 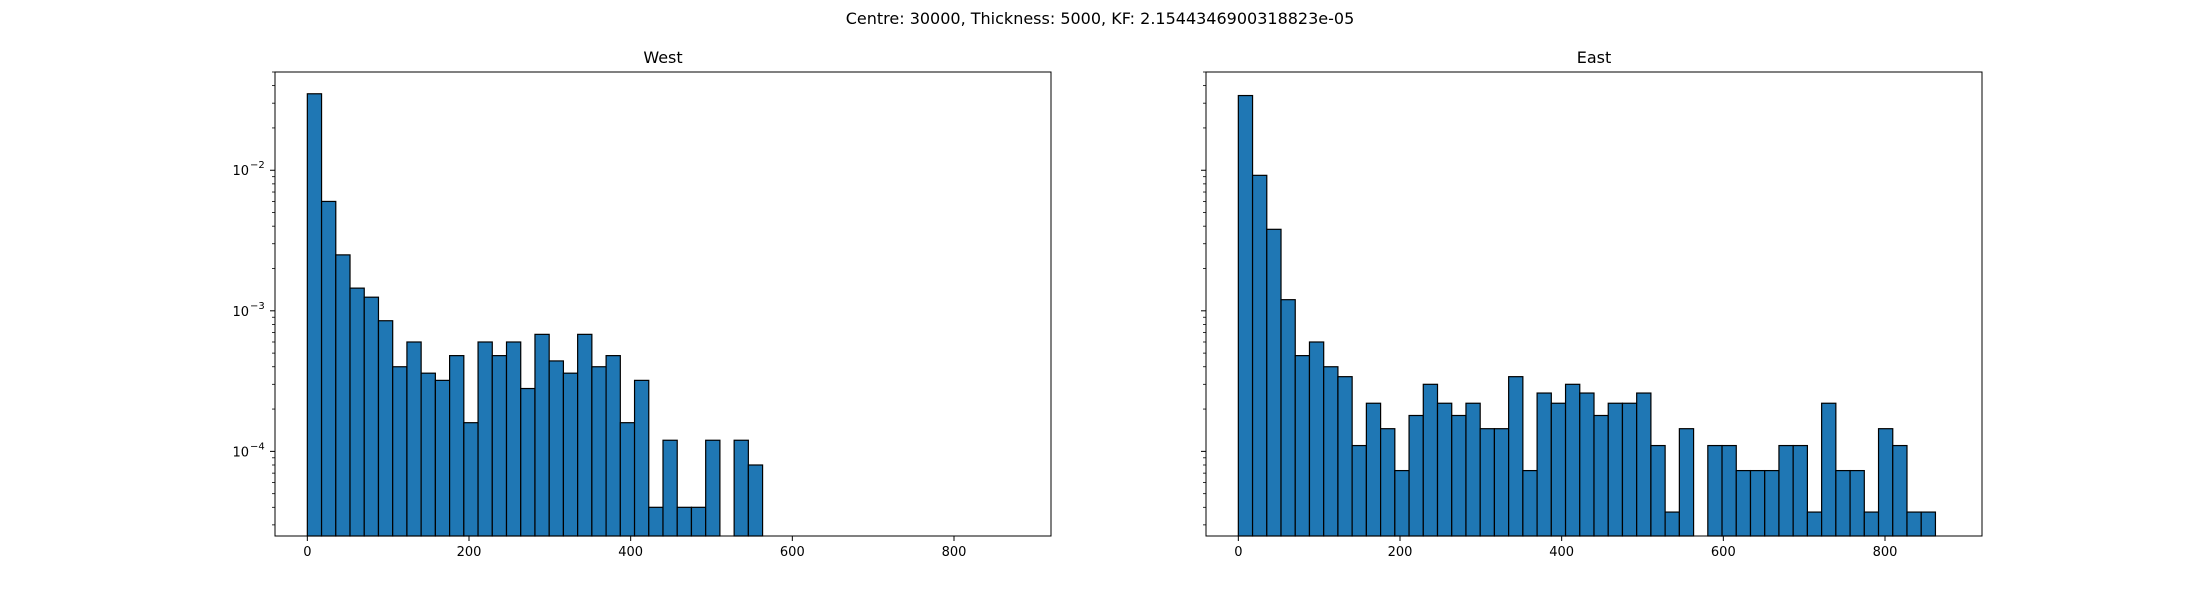 I want to click on east-y-axis, so click(x=1203, y=298).